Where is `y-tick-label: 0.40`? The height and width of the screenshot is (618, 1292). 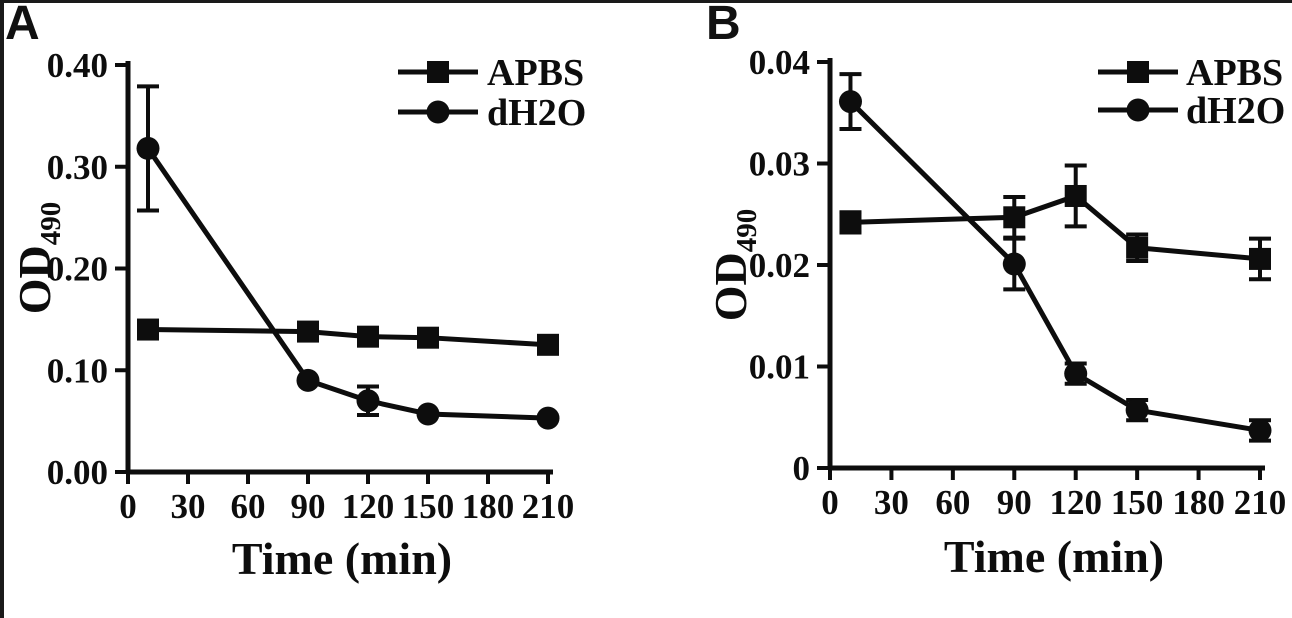
y-tick-label: 0.40 is located at coordinates (77, 65).